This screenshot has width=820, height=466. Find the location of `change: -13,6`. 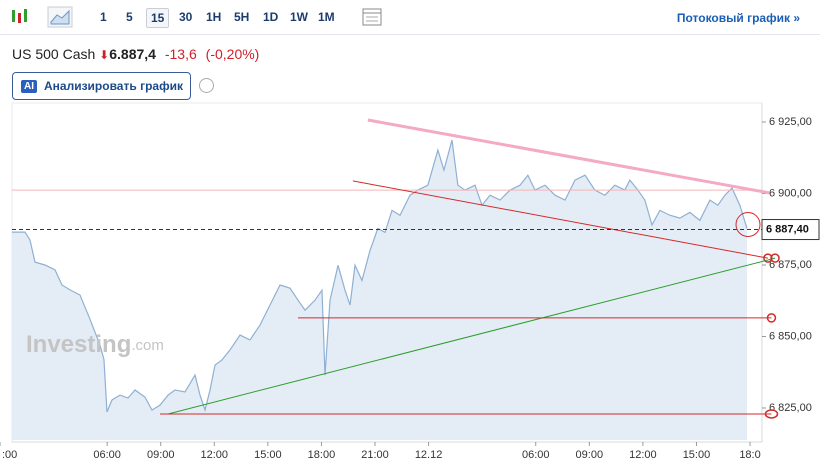

change: -13,6 is located at coordinates (180, 54).